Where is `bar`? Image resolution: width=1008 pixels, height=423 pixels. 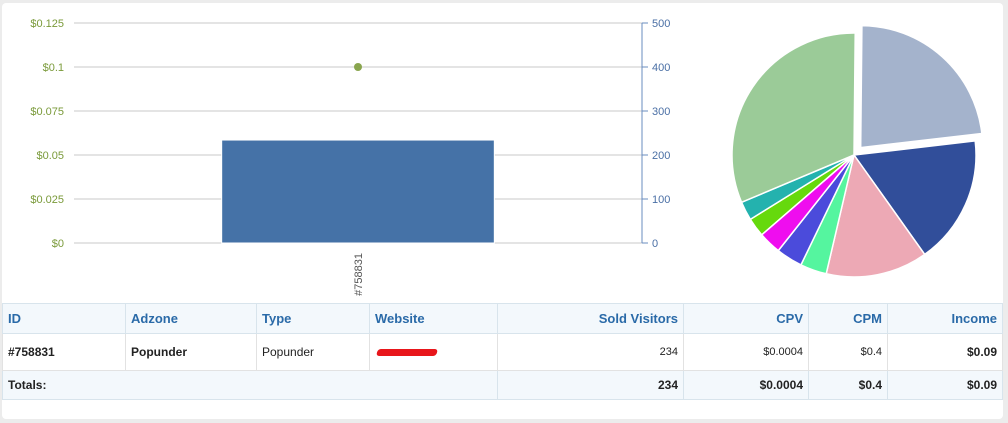
bar is located at coordinates (358, 191).